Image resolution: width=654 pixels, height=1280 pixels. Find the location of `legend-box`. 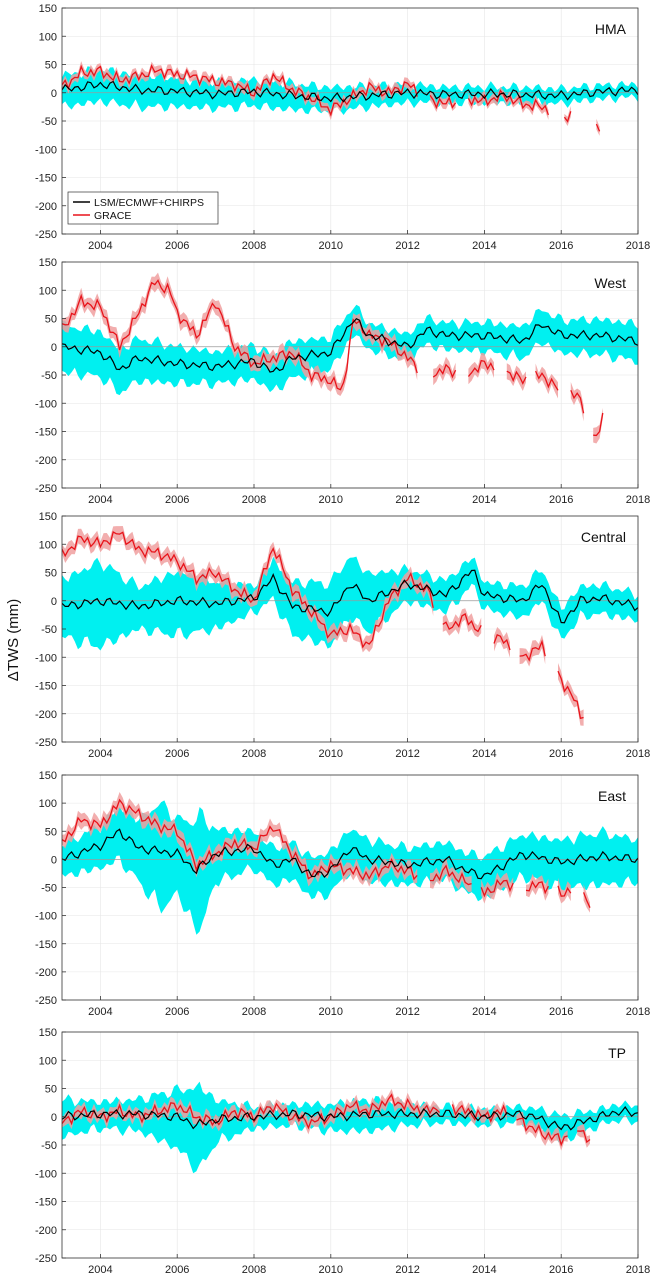

legend-box is located at coordinates (143, 208).